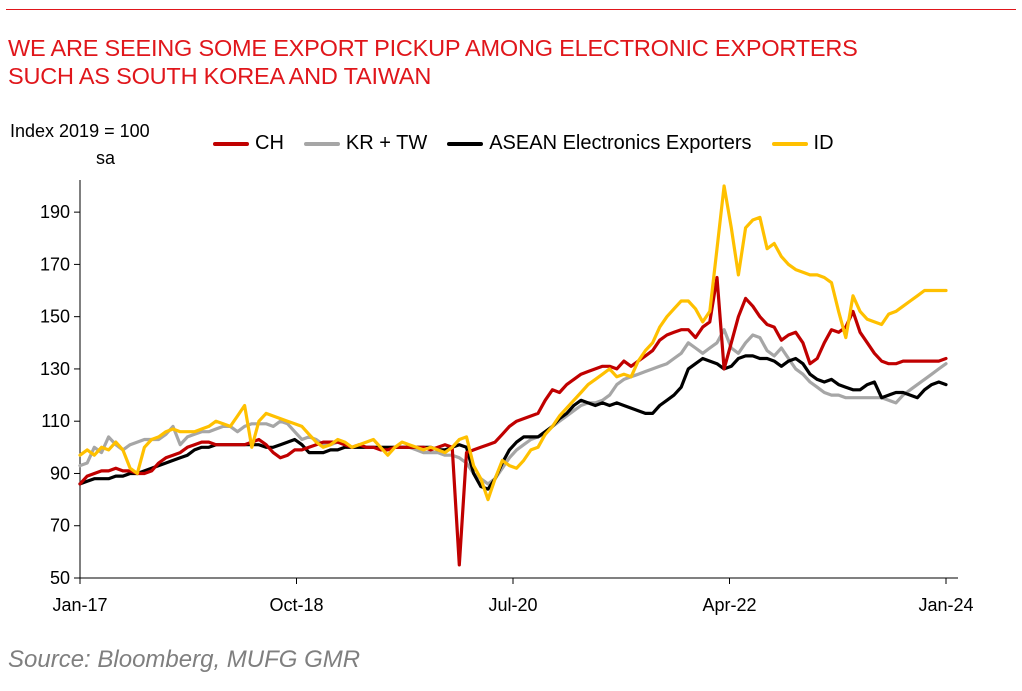  I want to click on x-tick-label-Jul-20: Jul-20, so click(512, 605).